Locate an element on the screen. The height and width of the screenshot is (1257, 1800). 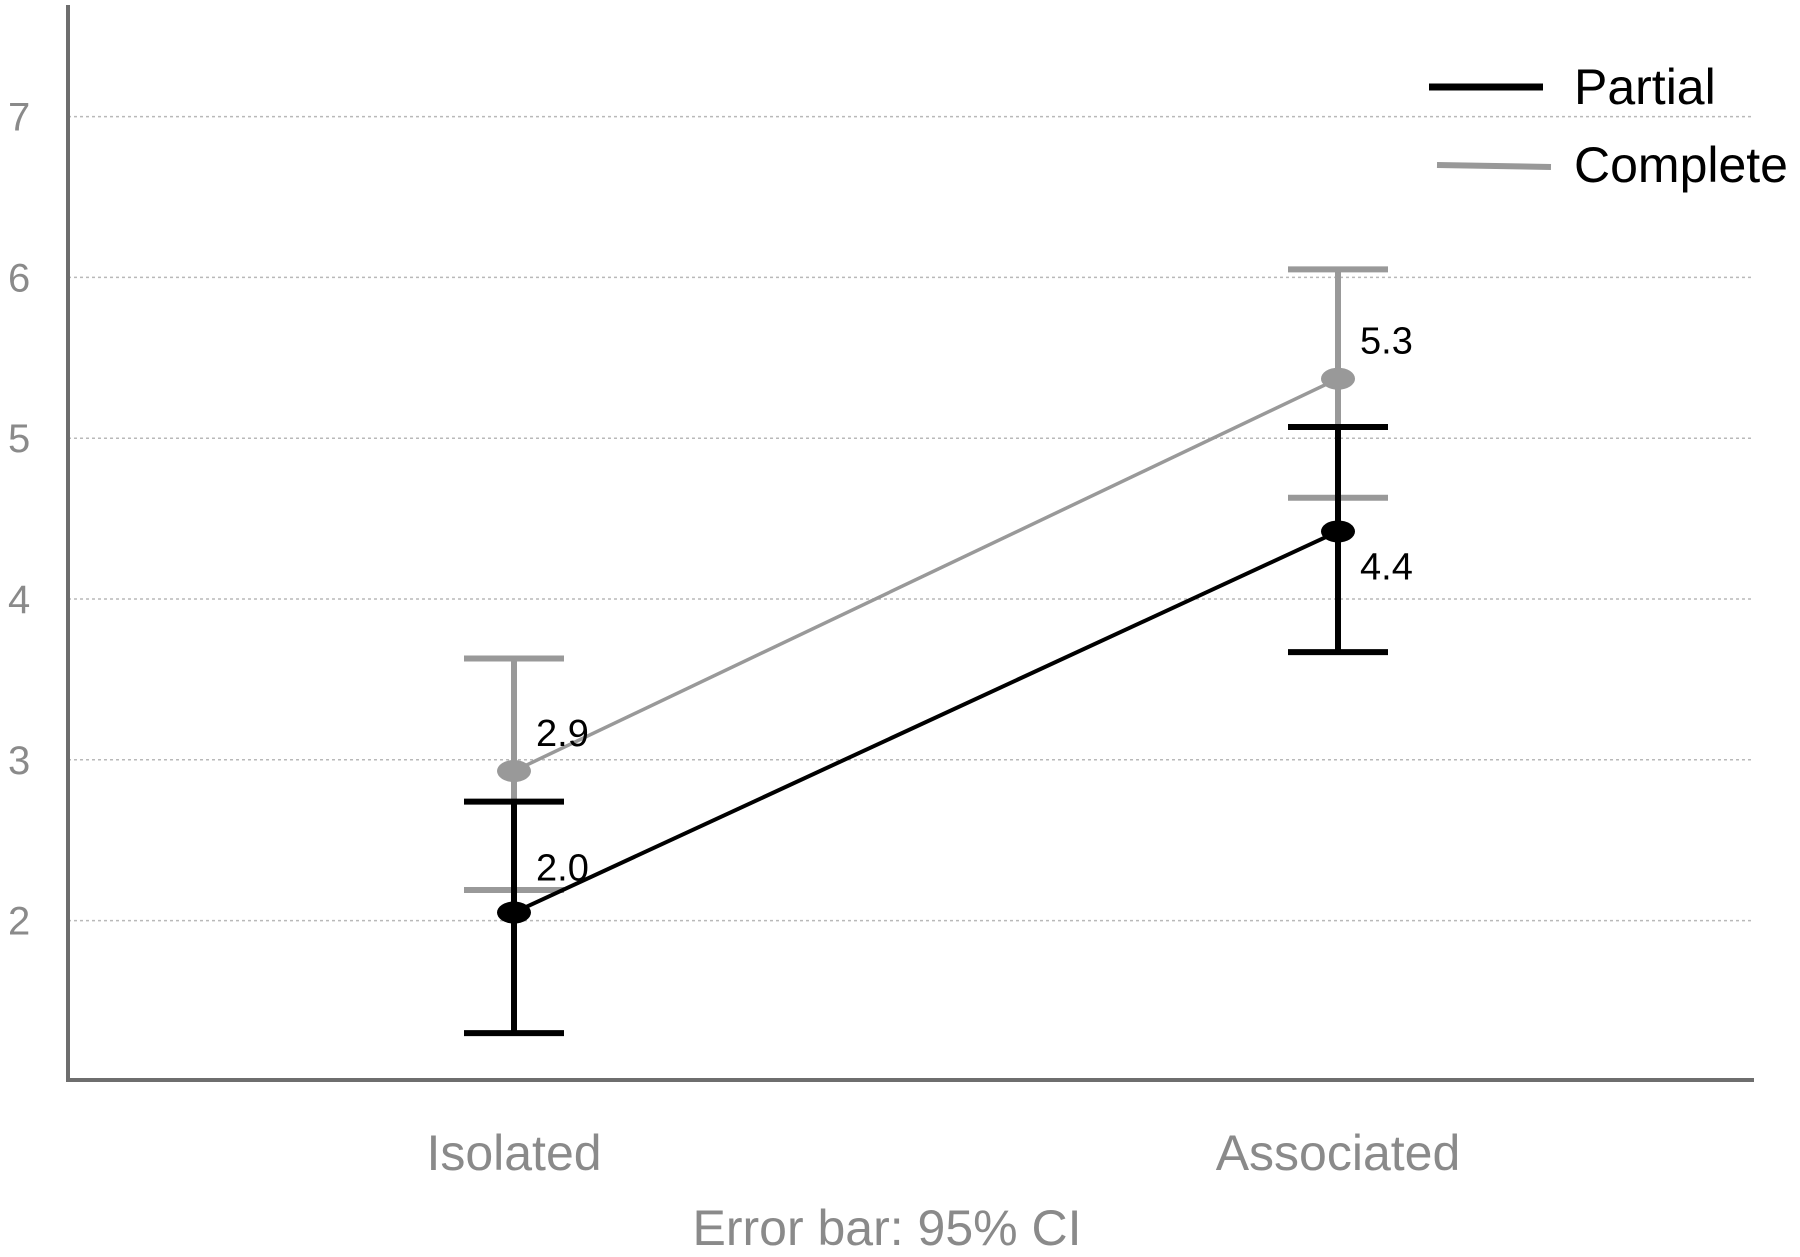
x-category-label: Associated is located at coordinates (1338, 1153).